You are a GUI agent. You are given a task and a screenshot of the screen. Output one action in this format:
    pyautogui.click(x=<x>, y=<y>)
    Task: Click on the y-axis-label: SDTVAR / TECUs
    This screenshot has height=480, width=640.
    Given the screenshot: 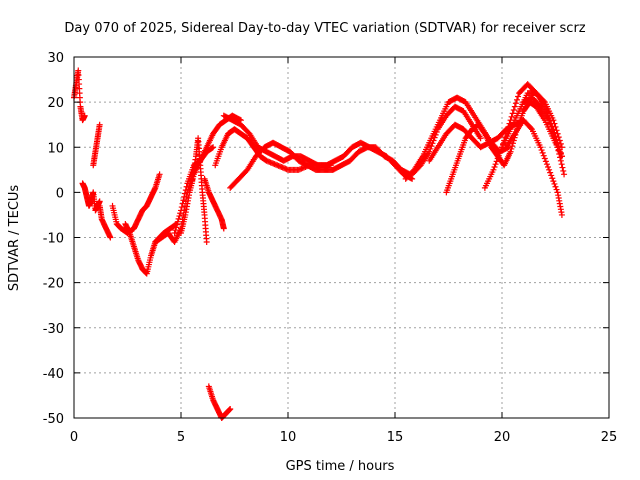 What is the action you would take?
    pyautogui.click(x=14, y=238)
    